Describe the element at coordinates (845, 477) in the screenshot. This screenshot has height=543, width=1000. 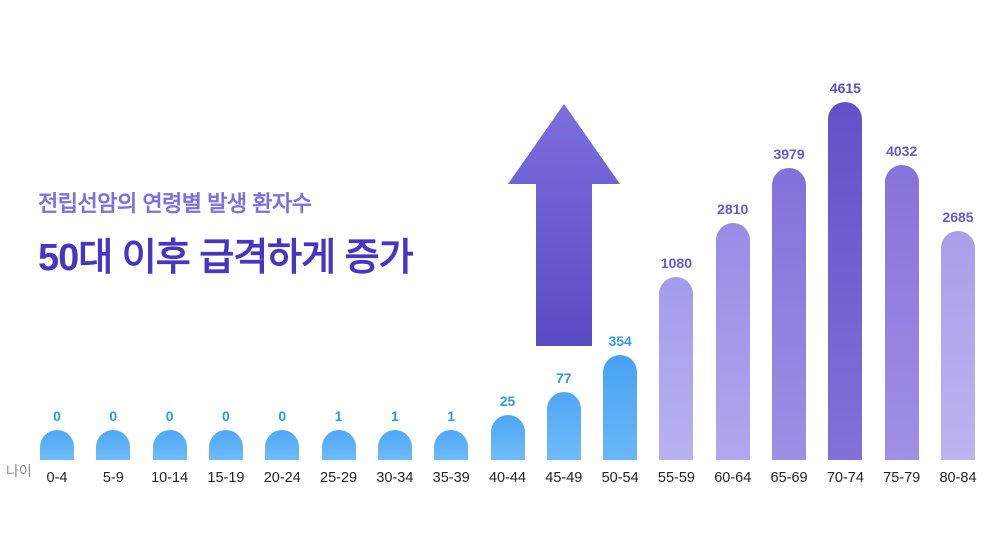
I see `x-axis-tick-label: 70-74` at that location.